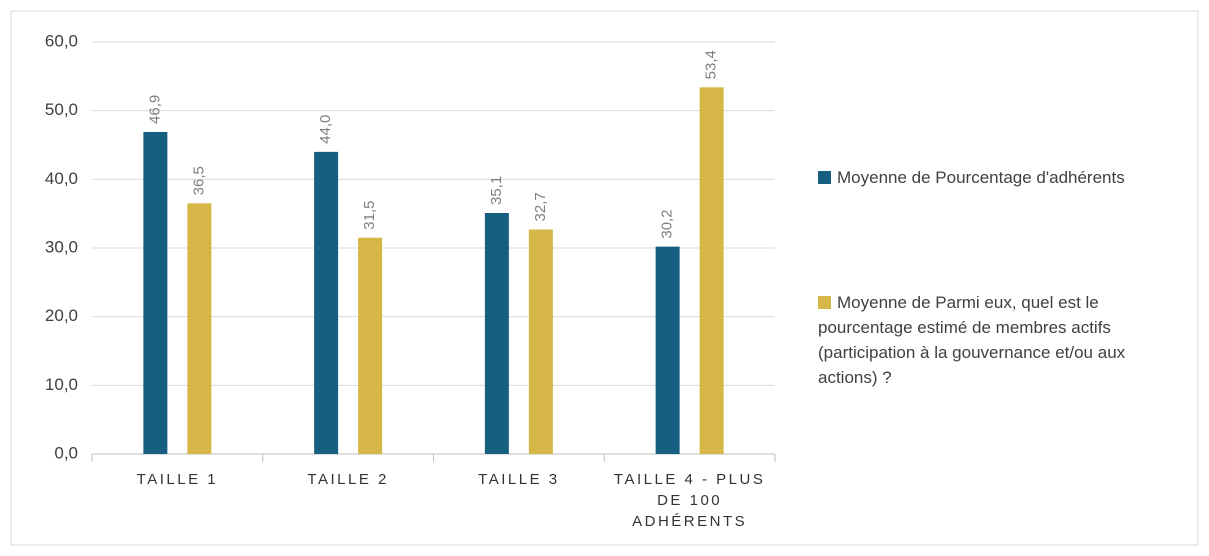  I want to click on y-tick-label: 30,0, so click(61, 246).